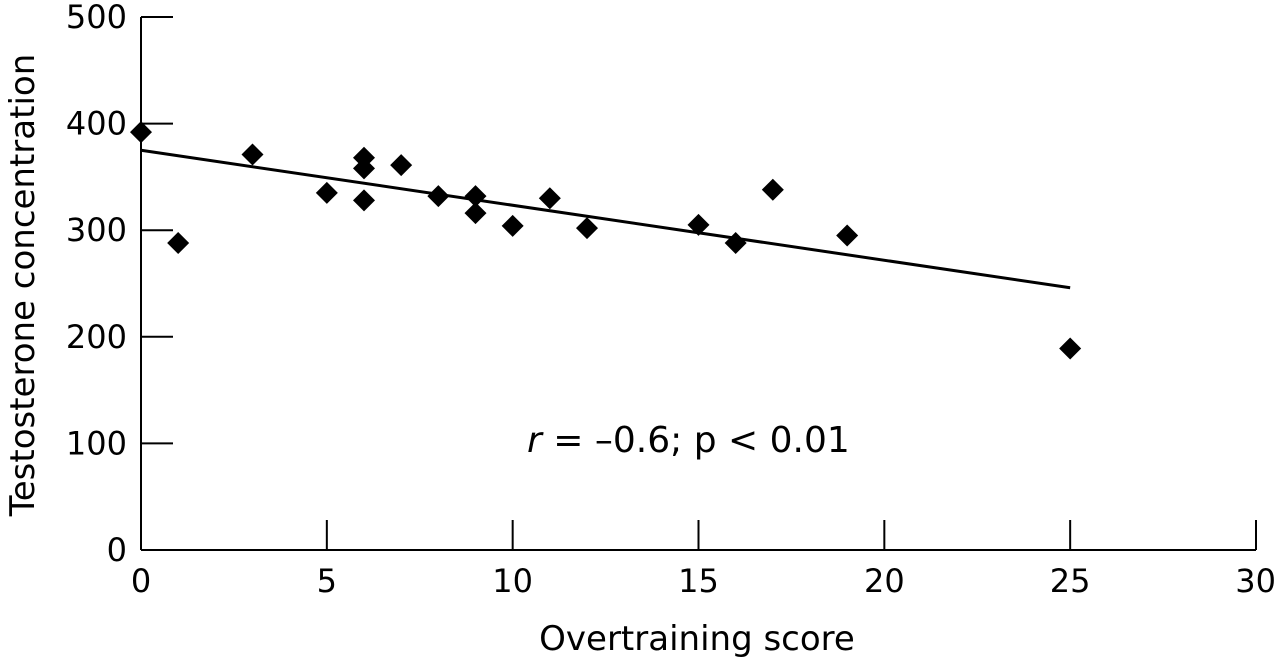 The width and height of the screenshot is (1280, 665). Describe the element at coordinates (119, 284) in the screenshot. I see `y-axis-ticks: 0 100 200 300 400 500` at that location.